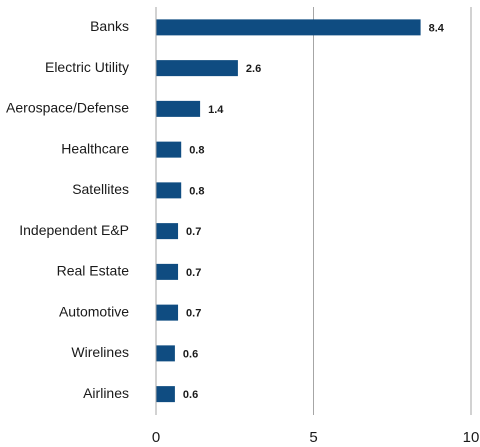  Describe the element at coordinates (67, 108) in the screenshot. I see `category-label-2: Aerospace/Defense` at that location.